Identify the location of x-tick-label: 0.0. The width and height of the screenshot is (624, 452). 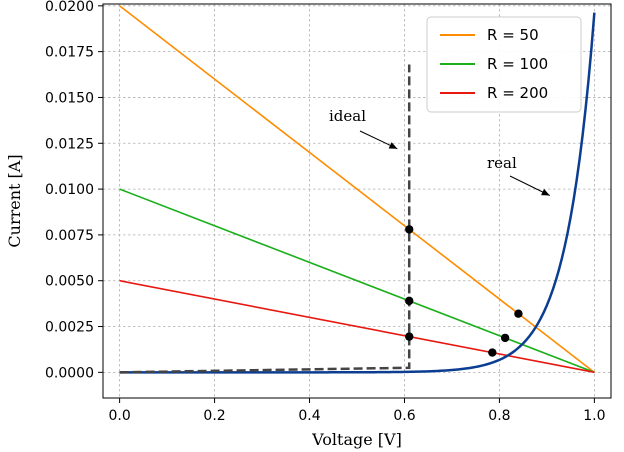
(119, 416).